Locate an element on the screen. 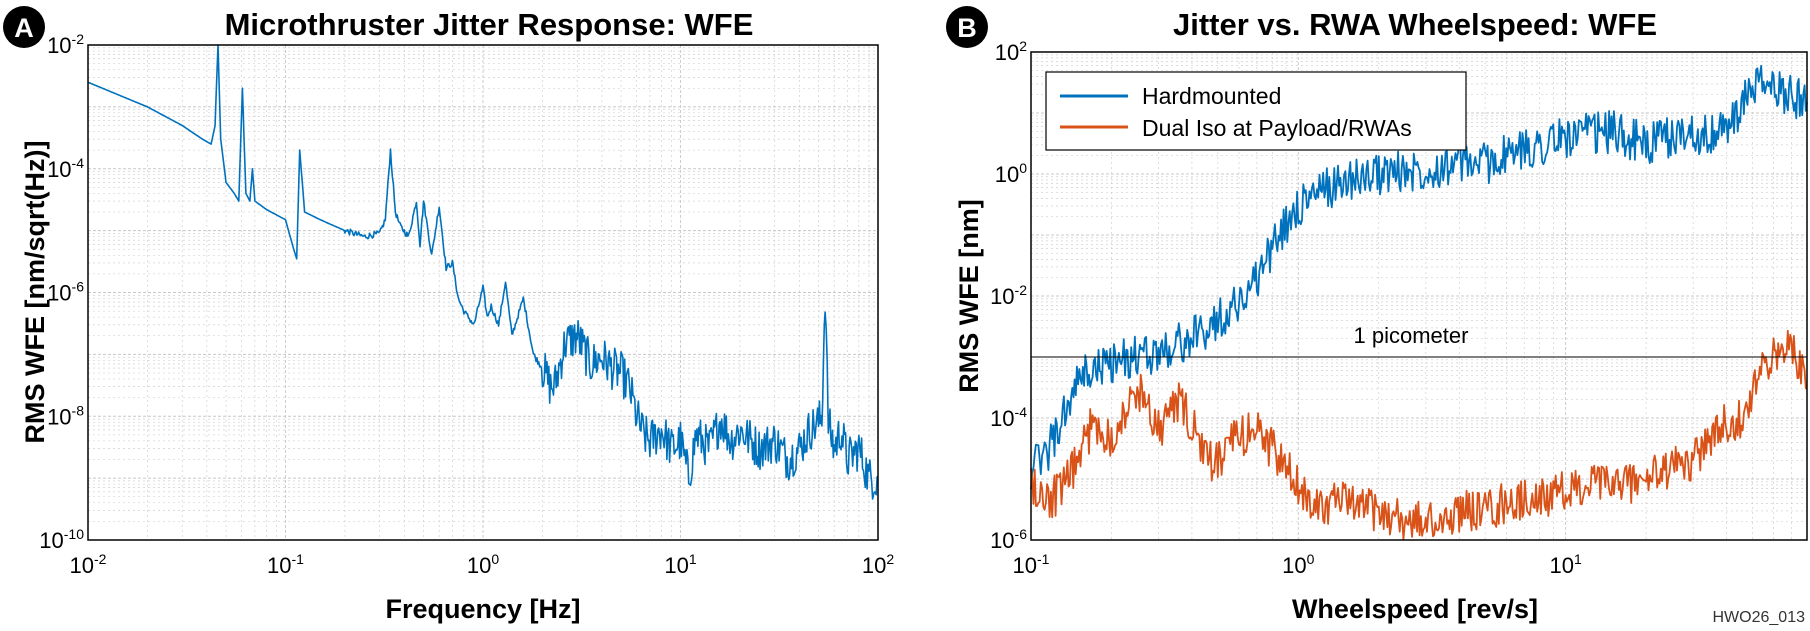 Image resolution: width=1810 pixels, height=631 pixels. panel-b-badge-letter: B is located at coordinates (967, 28).